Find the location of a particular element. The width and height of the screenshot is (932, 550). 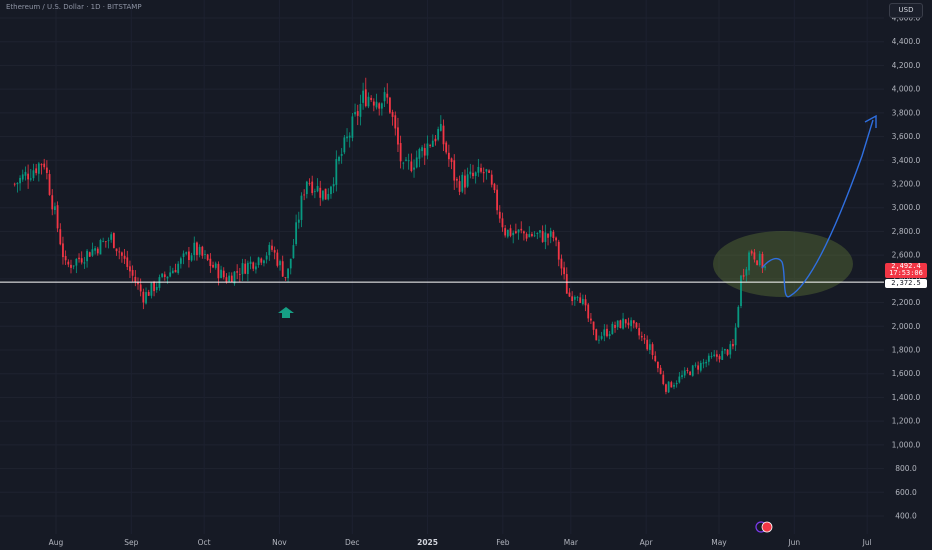

news-flag-icon is located at coordinates (767, 527).